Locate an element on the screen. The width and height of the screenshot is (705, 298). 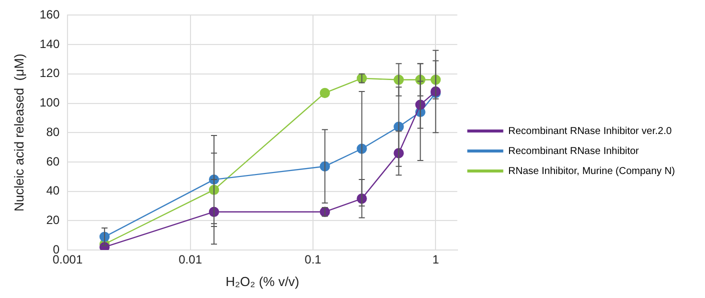
y-tick-label: 120 is located at coordinates (50, 73).